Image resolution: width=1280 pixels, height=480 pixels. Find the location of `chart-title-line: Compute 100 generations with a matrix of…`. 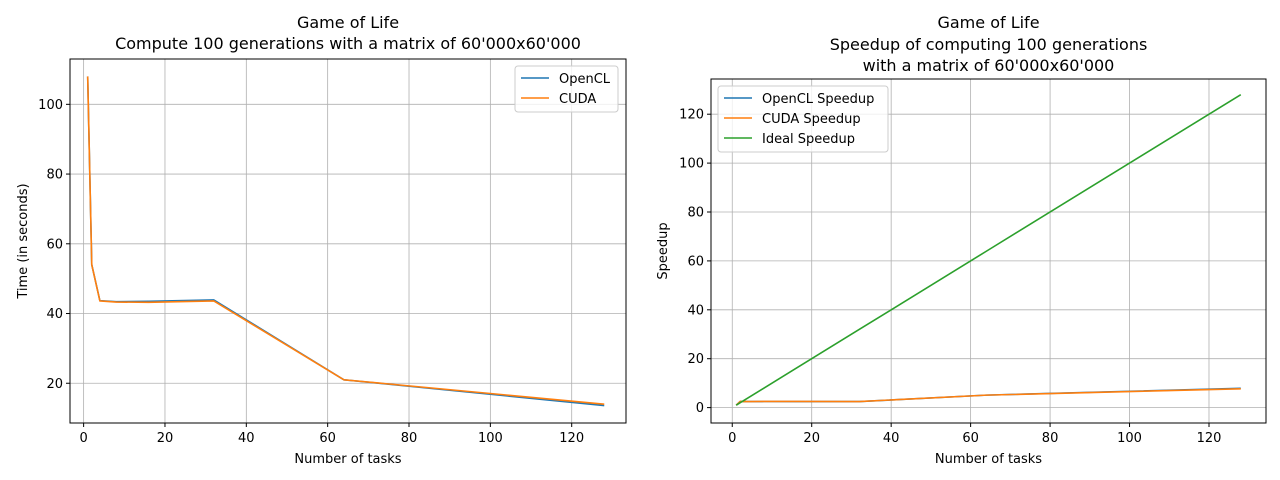

chart-title-line: Compute 100 generations with a matrix of… is located at coordinates (348, 43).